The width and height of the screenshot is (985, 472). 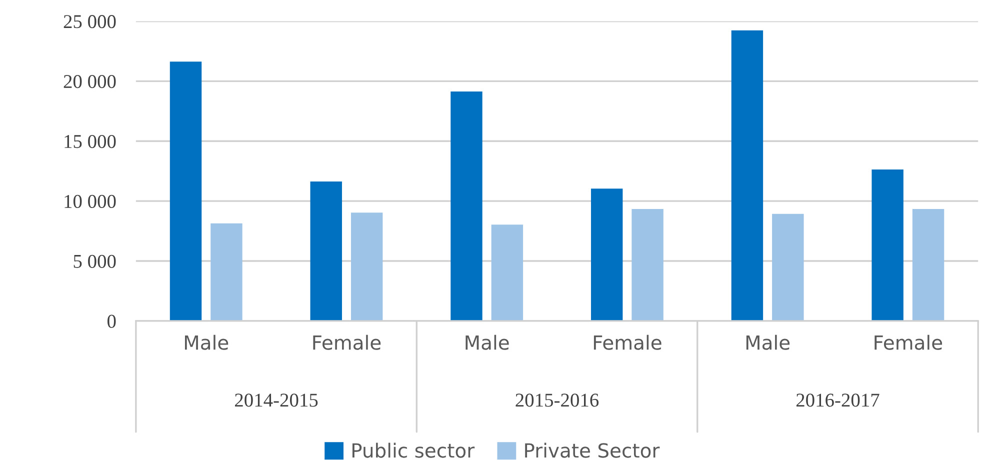 I want to click on text: 2014-2015, so click(x=276, y=400).